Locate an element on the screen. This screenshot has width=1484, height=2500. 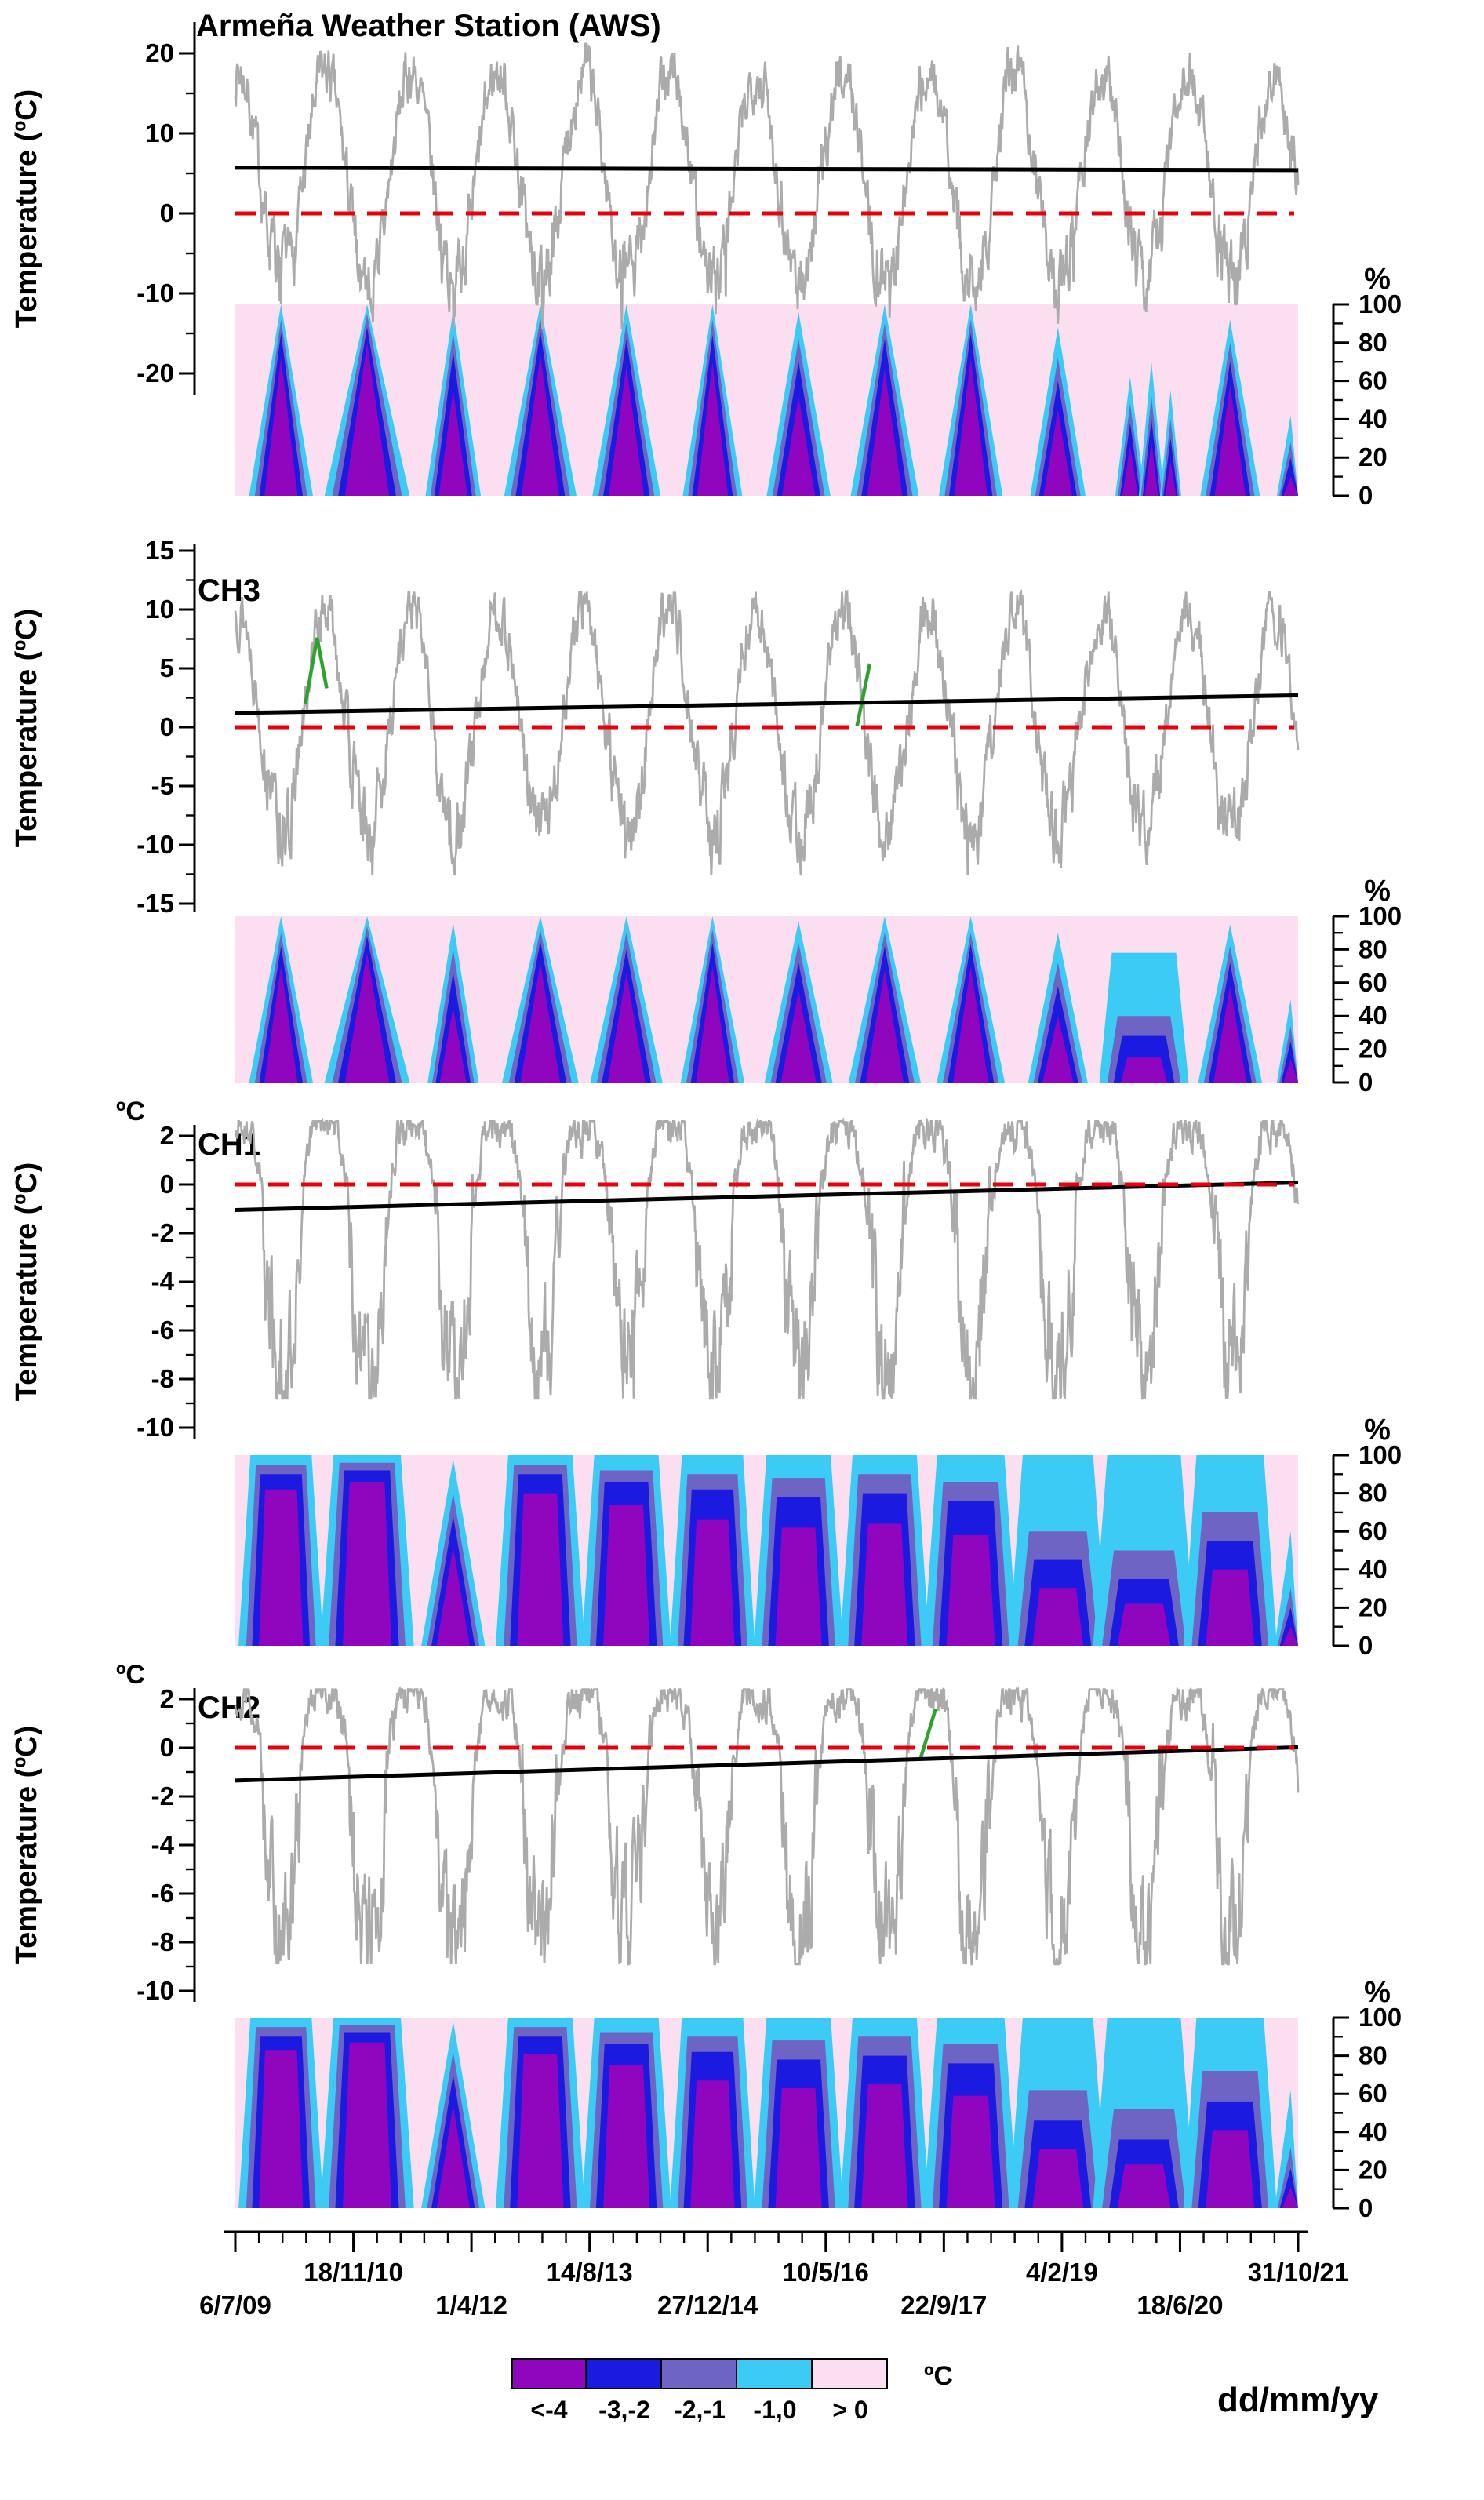
panel-title: CH3 is located at coordinates (229, 590).